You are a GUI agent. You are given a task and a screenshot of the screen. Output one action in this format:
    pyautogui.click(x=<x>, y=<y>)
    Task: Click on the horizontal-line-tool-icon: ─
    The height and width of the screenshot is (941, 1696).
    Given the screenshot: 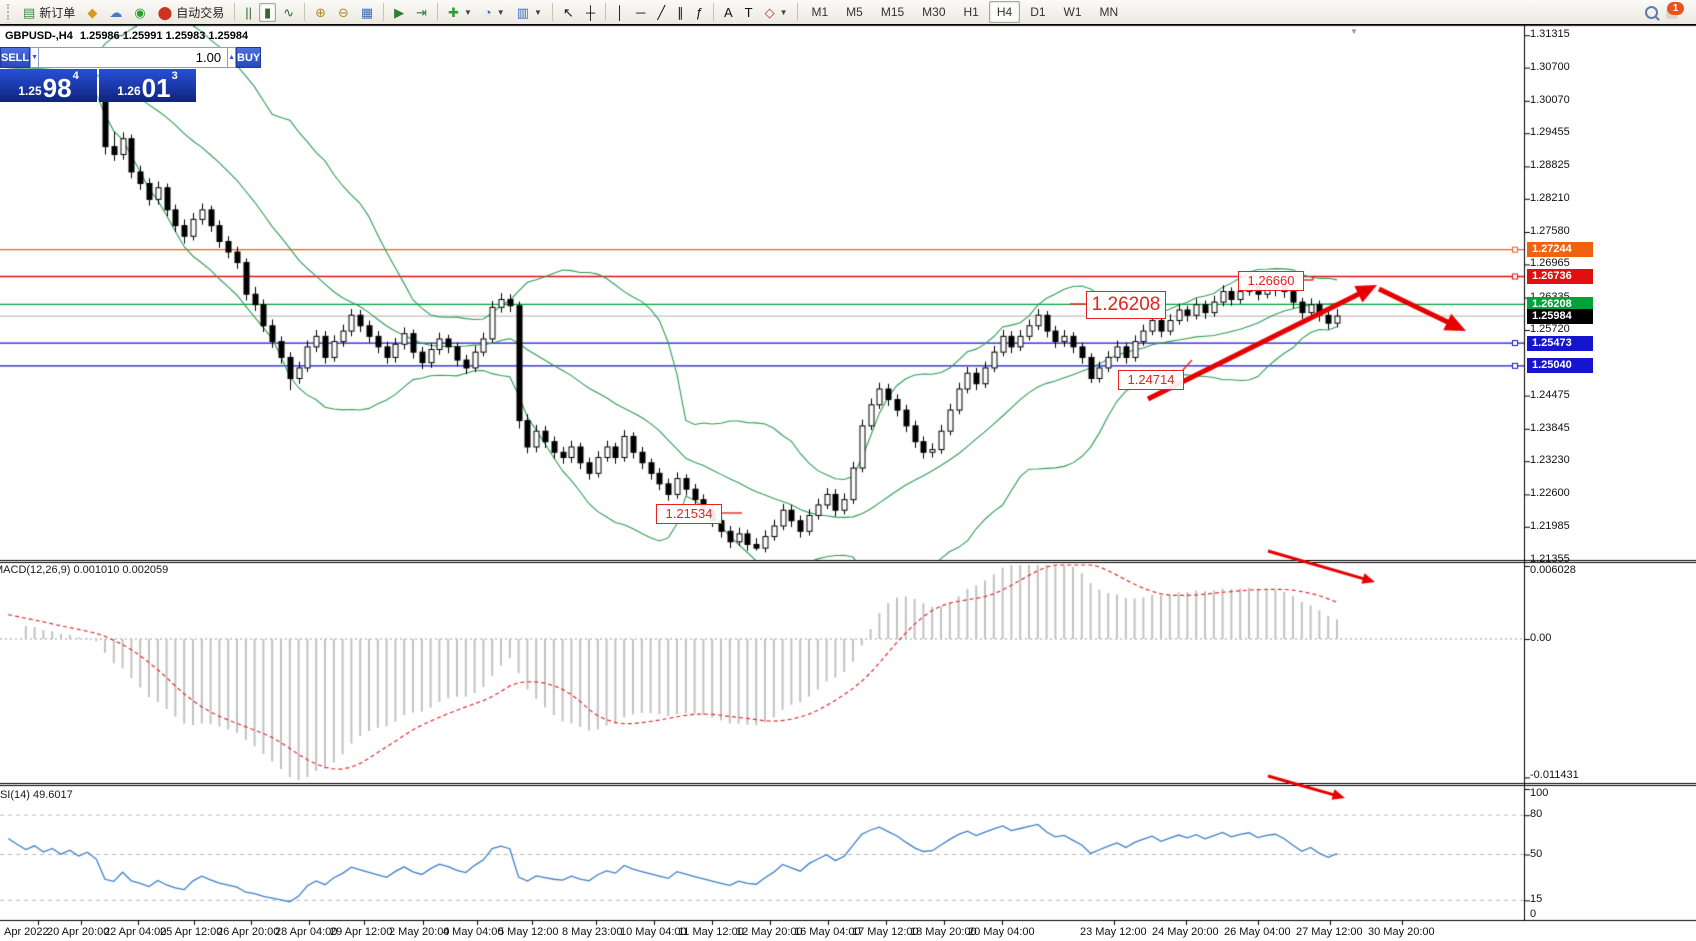 What is the action you would take?
    pyautogui.click(x=641, y=12)
    